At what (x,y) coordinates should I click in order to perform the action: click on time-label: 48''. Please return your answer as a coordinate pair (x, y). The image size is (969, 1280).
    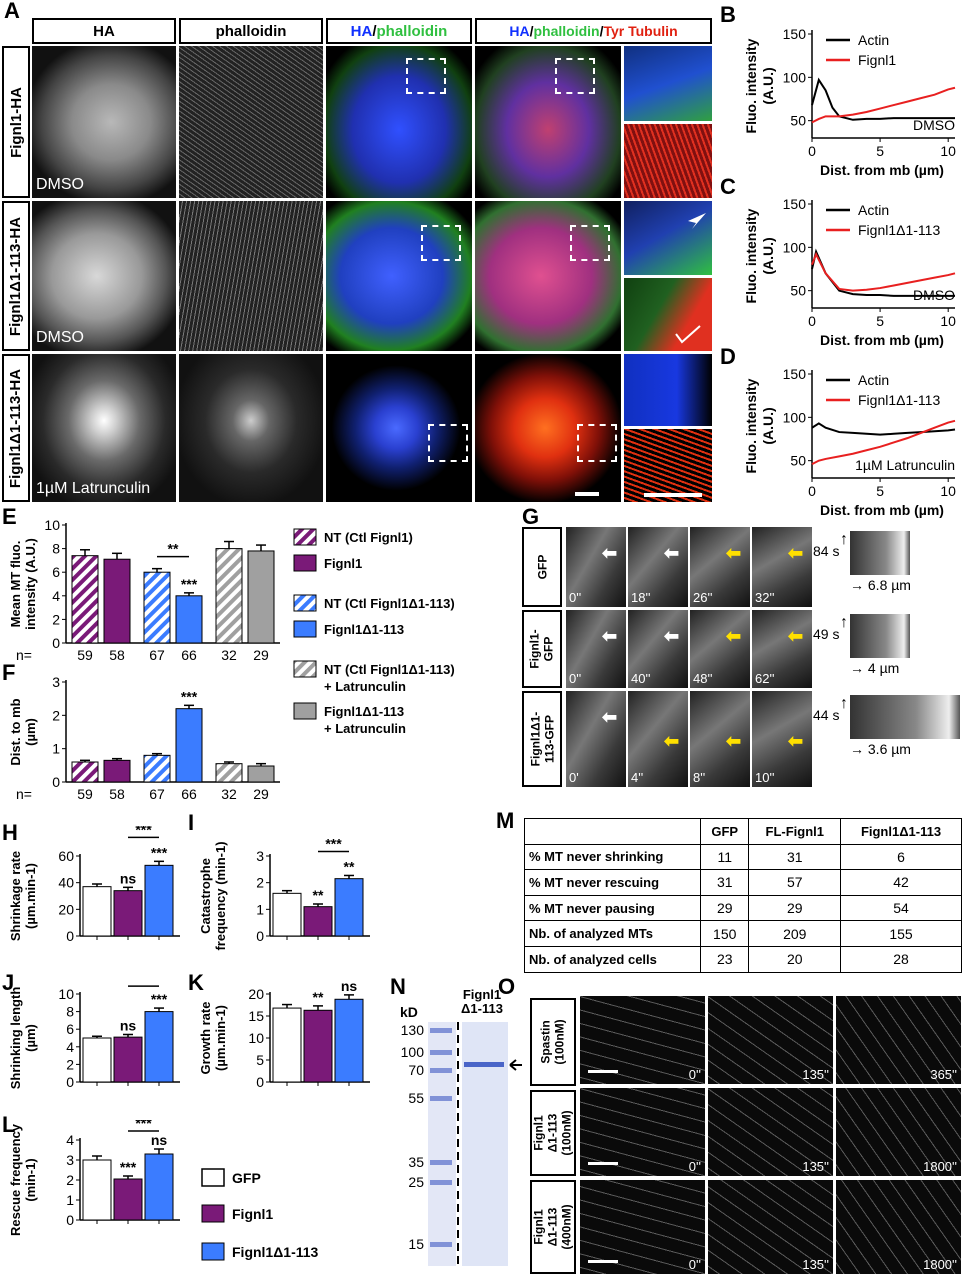
    Looking at the image, I should click on (703, 678).